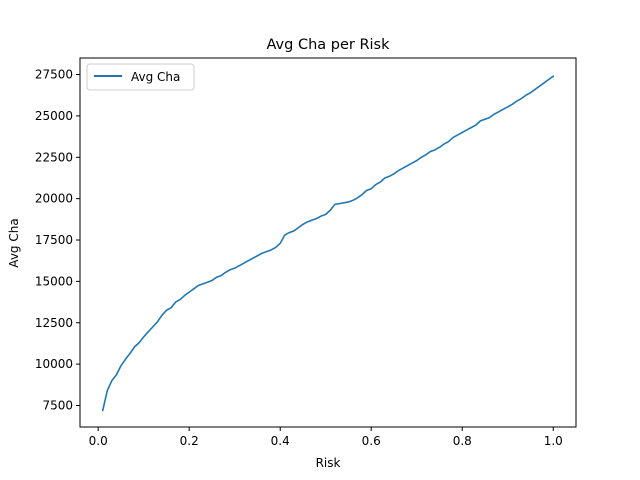  I want to click on y-tick-label: 17500, so click(54, 240).